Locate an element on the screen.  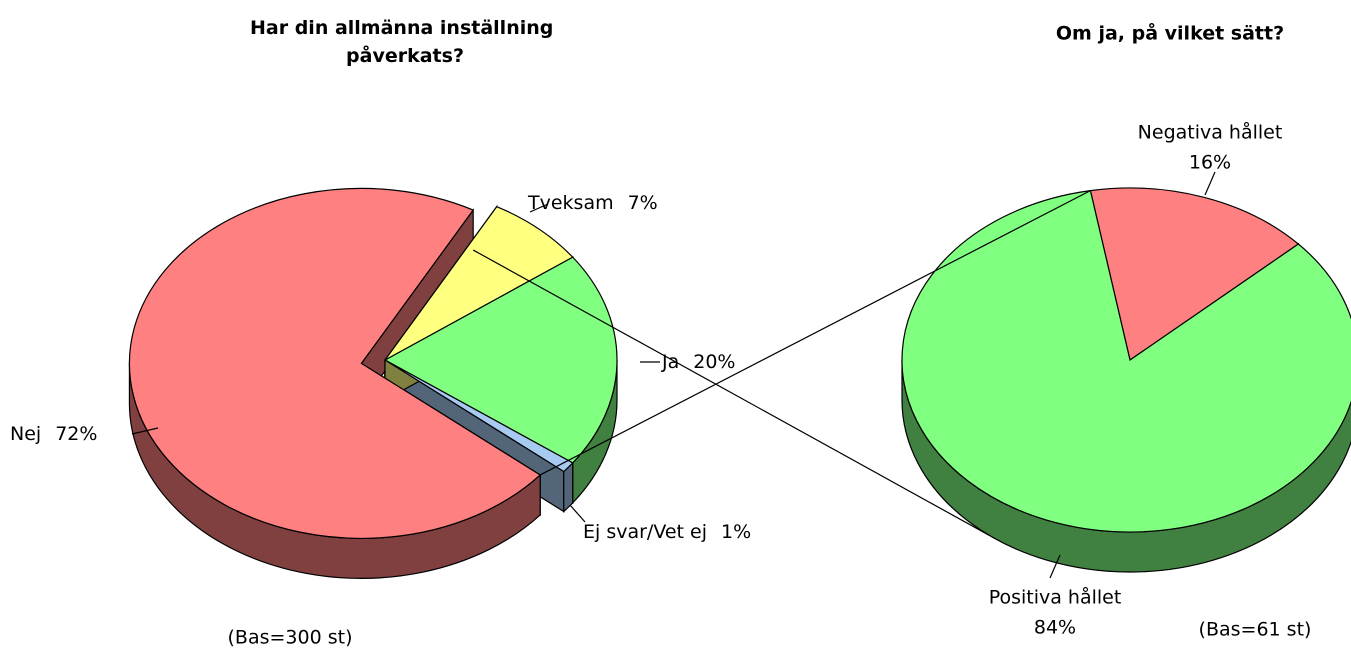
category-label: Ej svar/Vet ej is located at coordinates (645, 532).